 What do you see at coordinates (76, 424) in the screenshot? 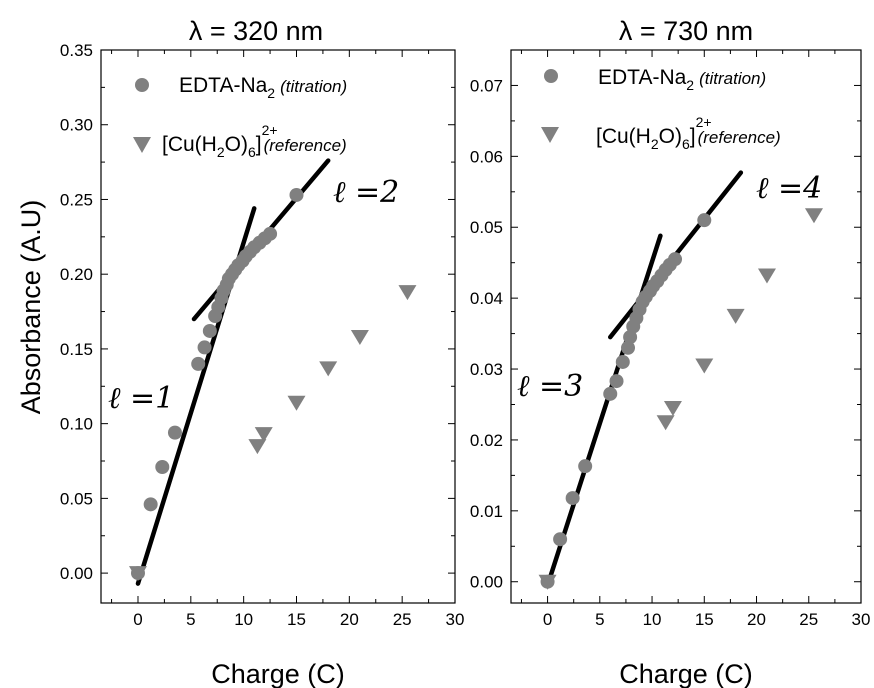
I see `y-tick-label: 0.10` at bounding box center [76, 424].